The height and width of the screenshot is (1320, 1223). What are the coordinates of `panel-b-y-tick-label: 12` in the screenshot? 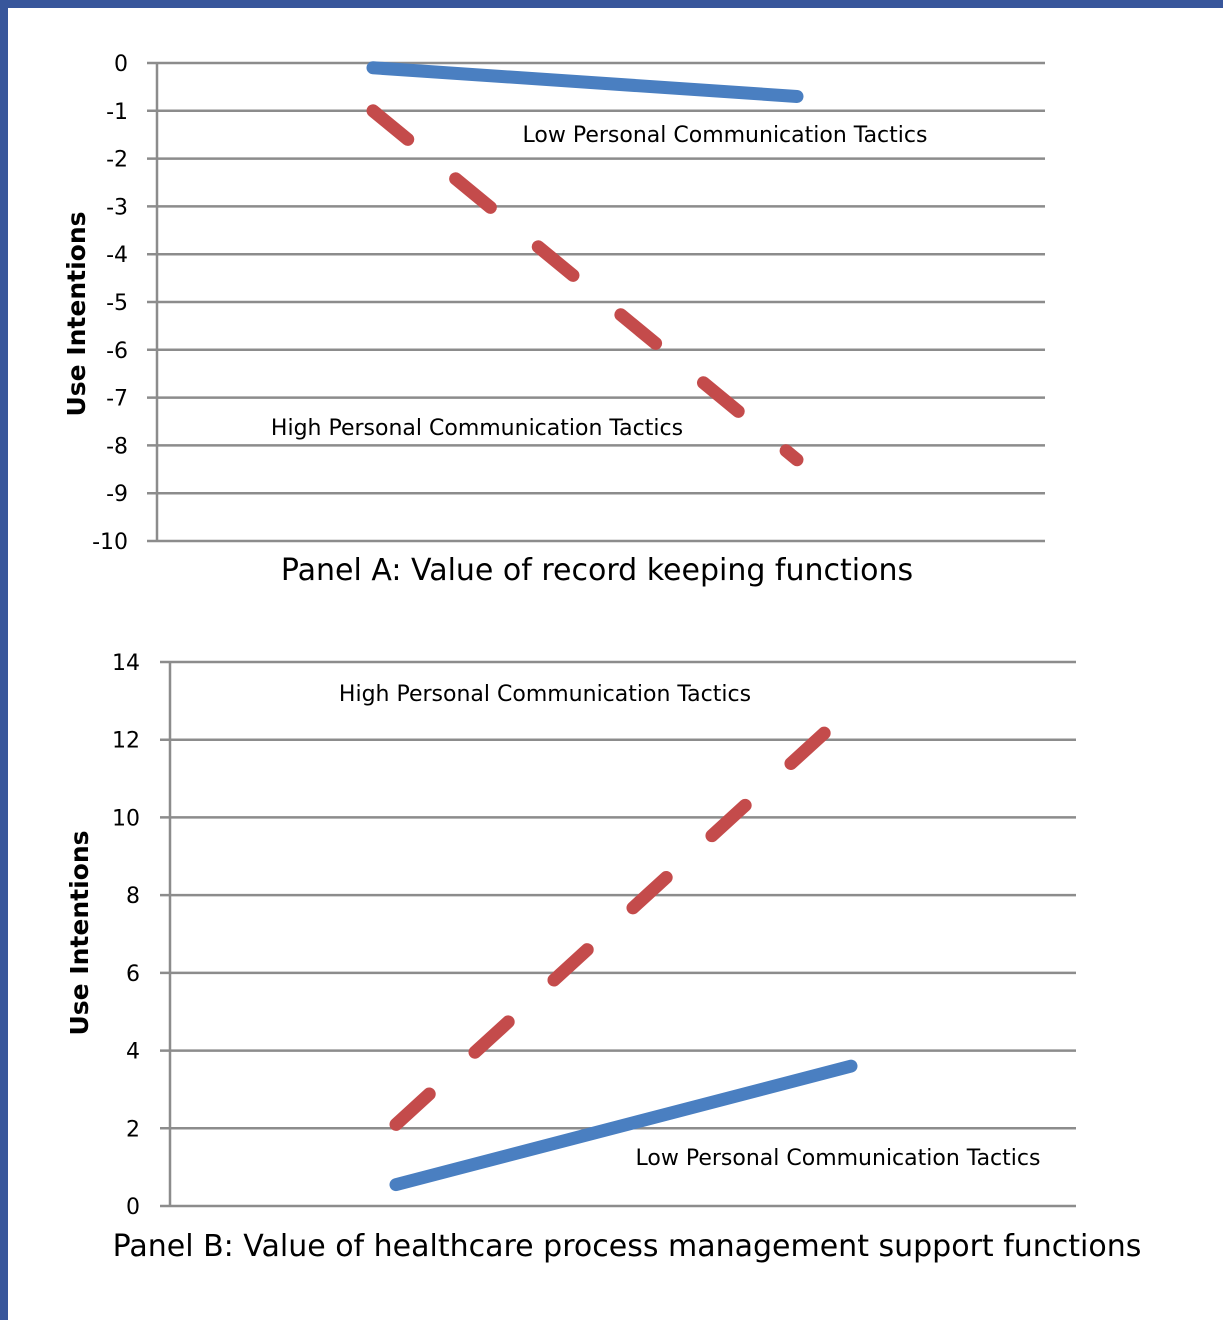 It's located at (126, 741).